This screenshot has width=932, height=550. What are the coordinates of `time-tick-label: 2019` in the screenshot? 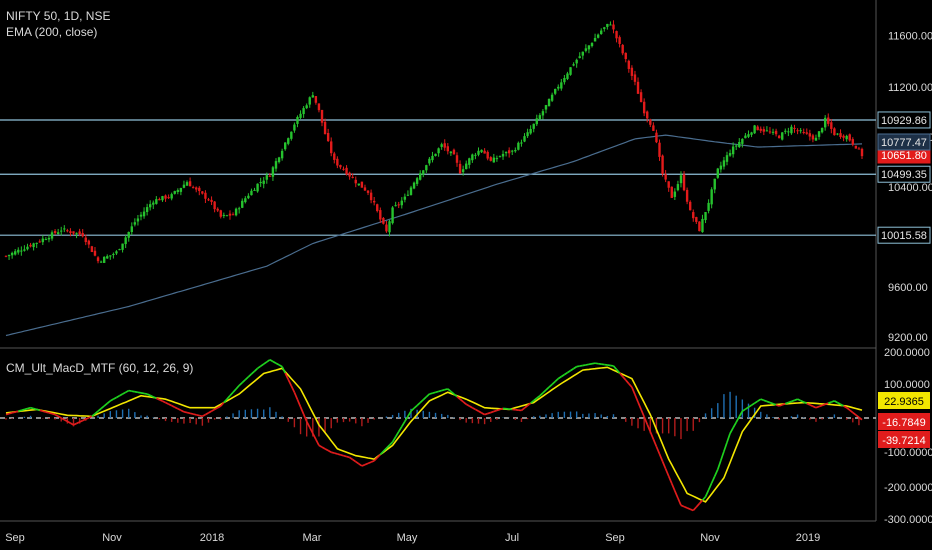 It's located at (808, 538).